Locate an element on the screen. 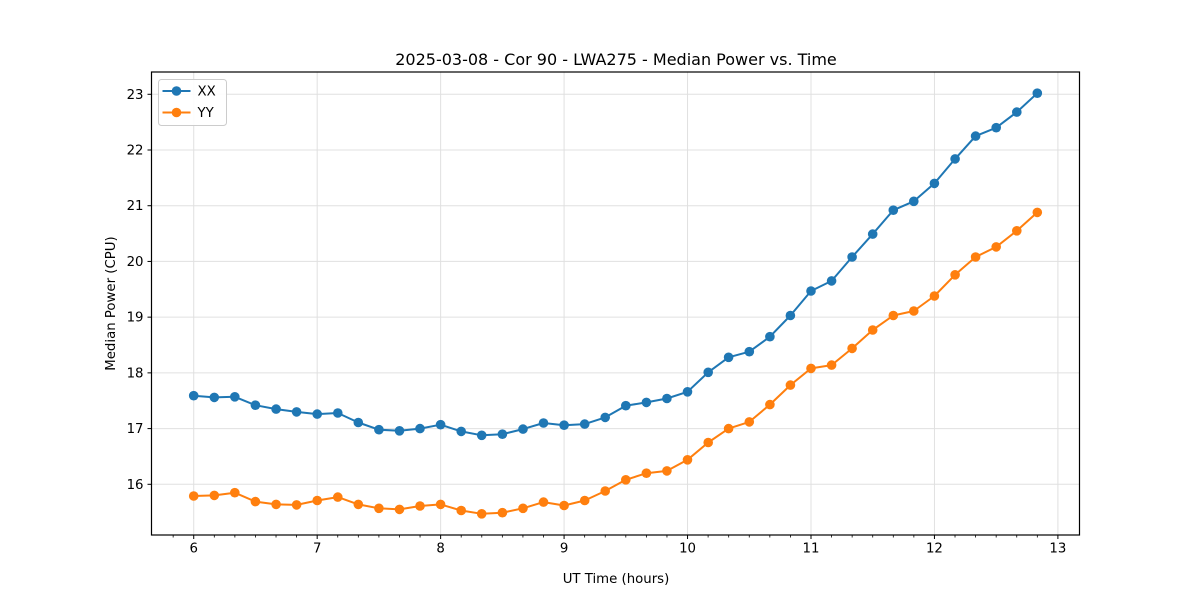 This screenshot has height=600, width=1200. x-tick-label: 10 is located at coordinates (687, 549).